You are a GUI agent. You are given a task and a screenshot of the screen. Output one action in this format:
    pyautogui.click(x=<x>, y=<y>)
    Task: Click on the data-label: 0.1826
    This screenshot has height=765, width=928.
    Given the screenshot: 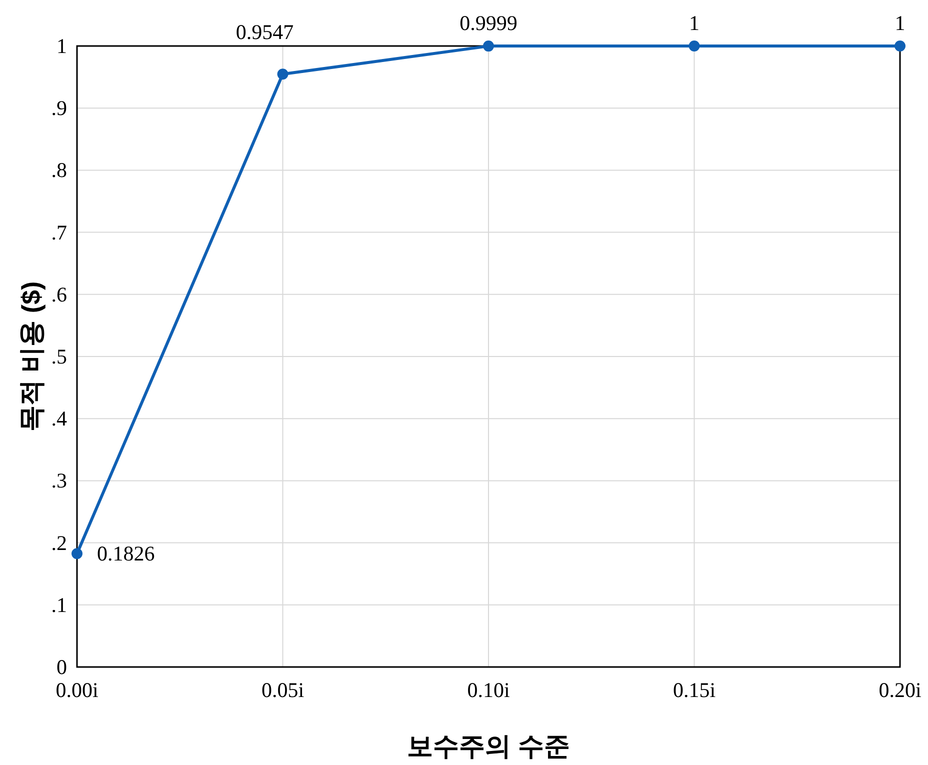 What is the action you would take?
    pyautogui.click(x=126, y=554)
    